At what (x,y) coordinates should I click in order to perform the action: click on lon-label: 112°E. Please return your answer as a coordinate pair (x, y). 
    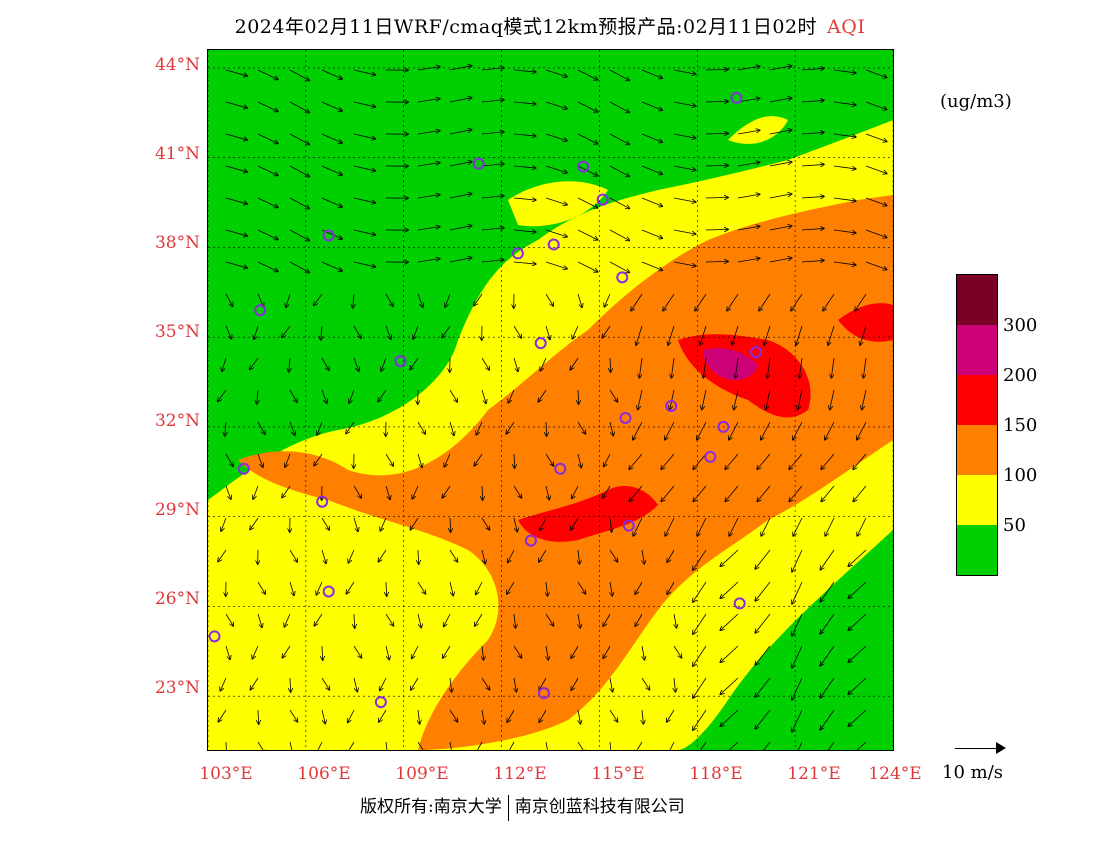
    Looking at the image, I should click on (520, 774).